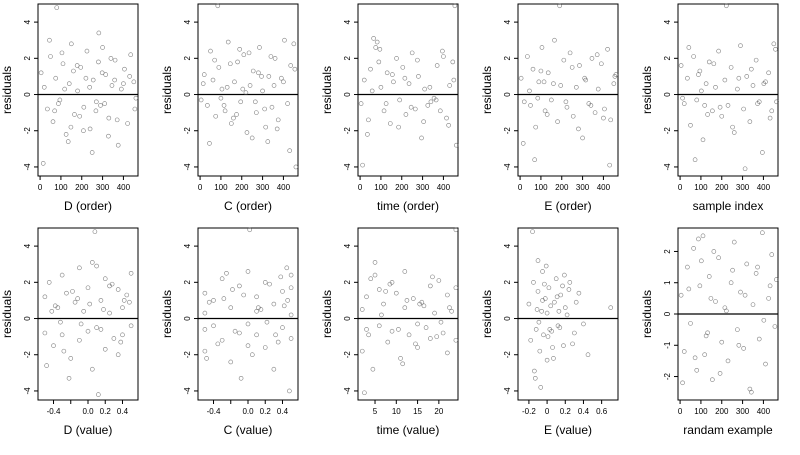 This screenshot has height=455, width=800. I want to click on residual-panel: 0 100 200 300 400 -4 -2 0 2 4 D (order) residuals, so click(69, 108).